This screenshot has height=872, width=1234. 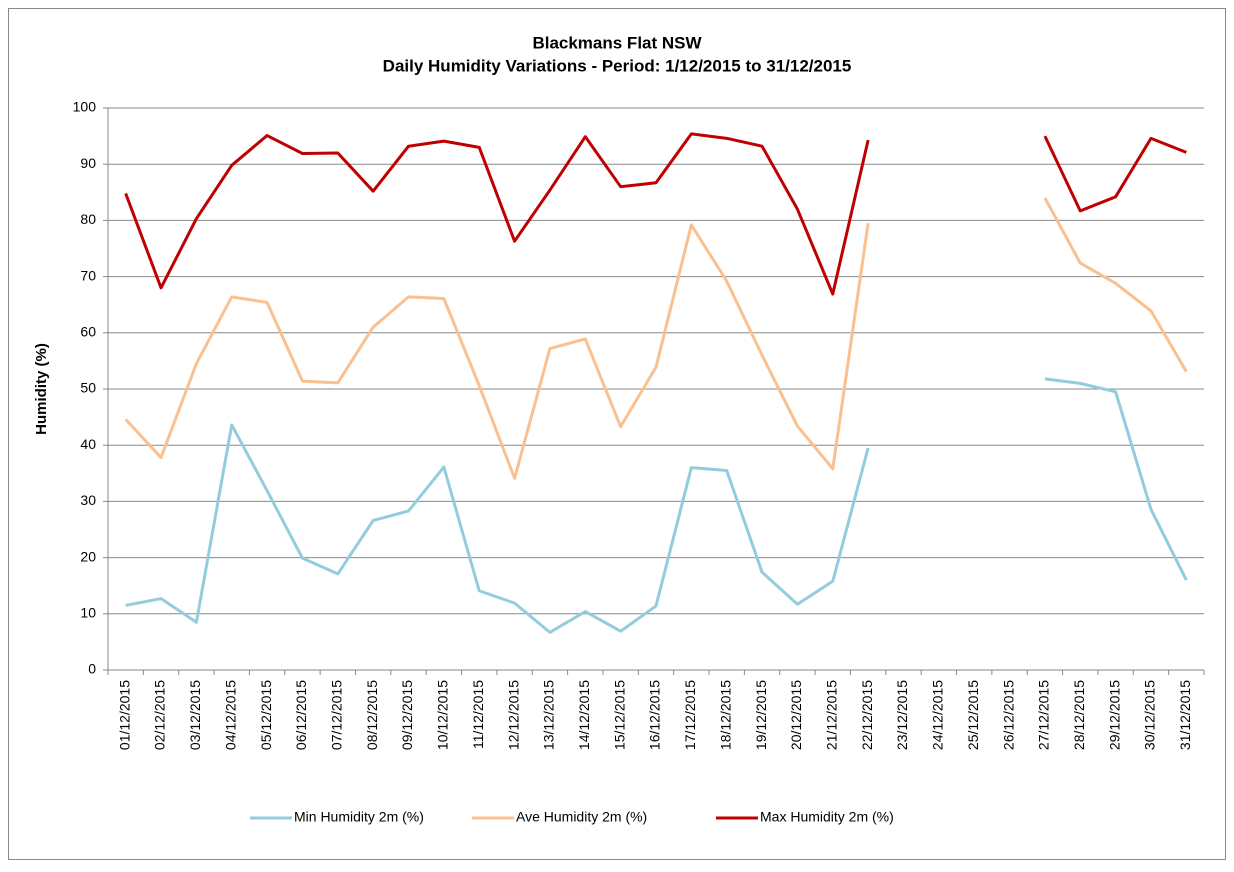 I want to click on legend-label: Max Humidity 2m (%), so click(x=827, y=817).